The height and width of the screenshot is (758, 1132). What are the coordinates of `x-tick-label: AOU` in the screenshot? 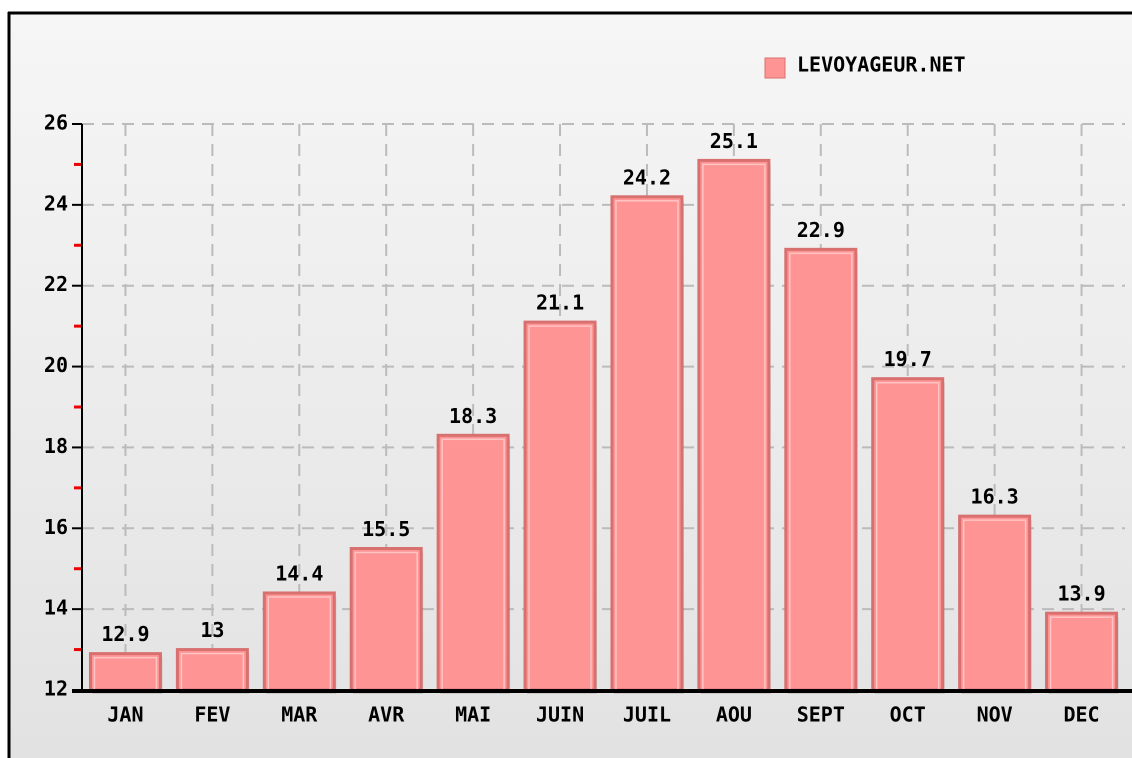 It's located at (734, 715).